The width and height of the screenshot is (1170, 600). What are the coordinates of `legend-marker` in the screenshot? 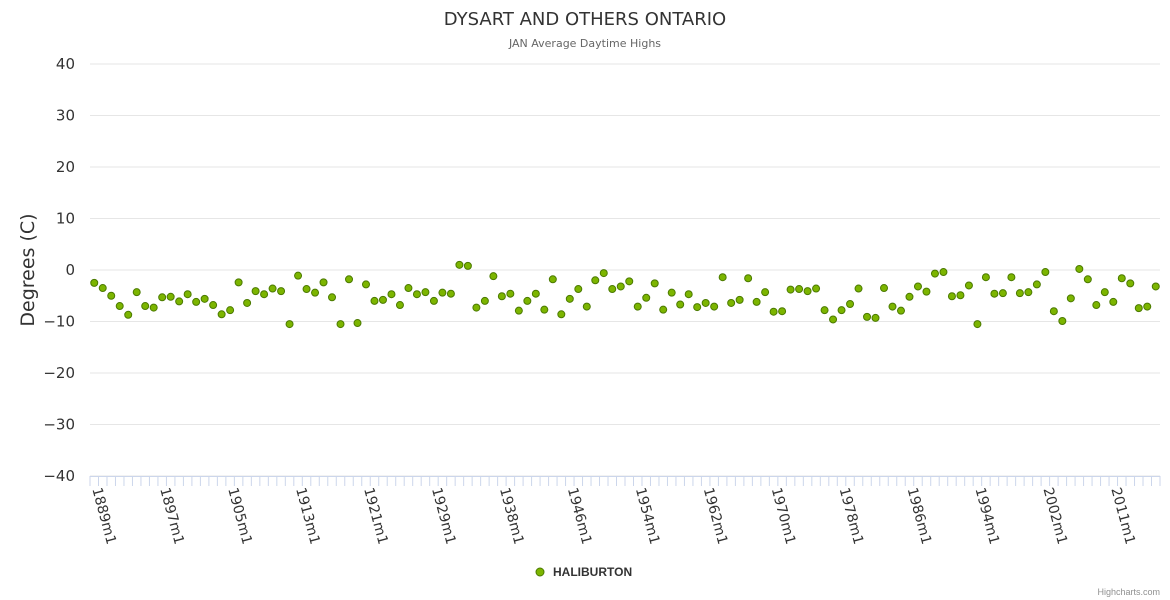 It's located at (540, 572).